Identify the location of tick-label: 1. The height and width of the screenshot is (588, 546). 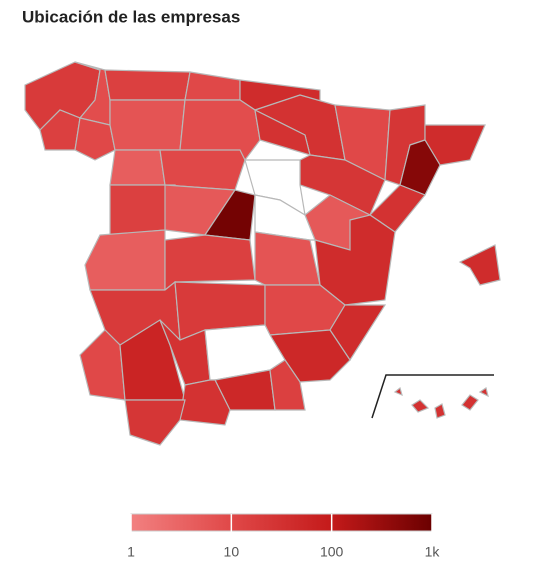
(131, 552).